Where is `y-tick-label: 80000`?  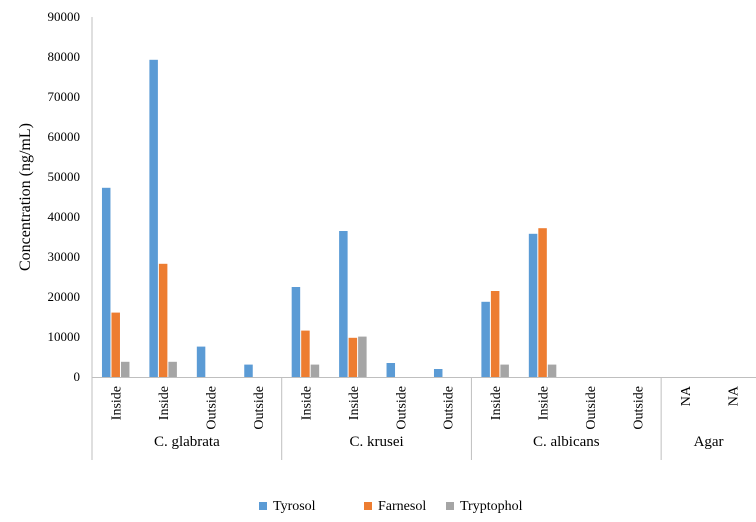 y-tick-label: 80000 is located at coordinates (64, 56).